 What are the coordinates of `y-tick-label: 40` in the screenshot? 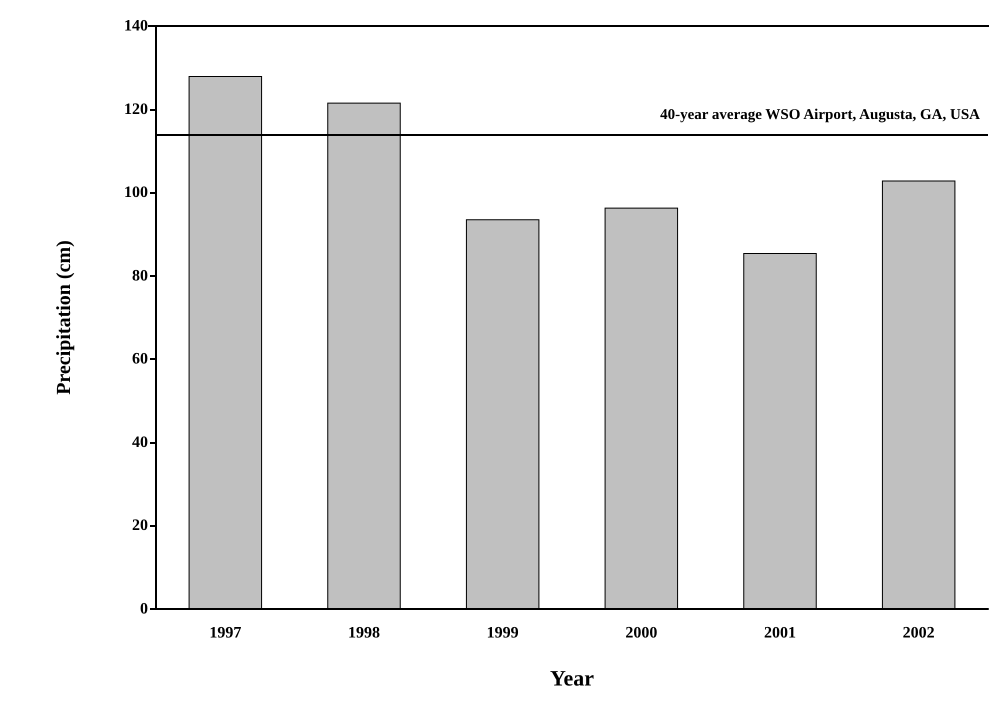 It's located at (140, 442).